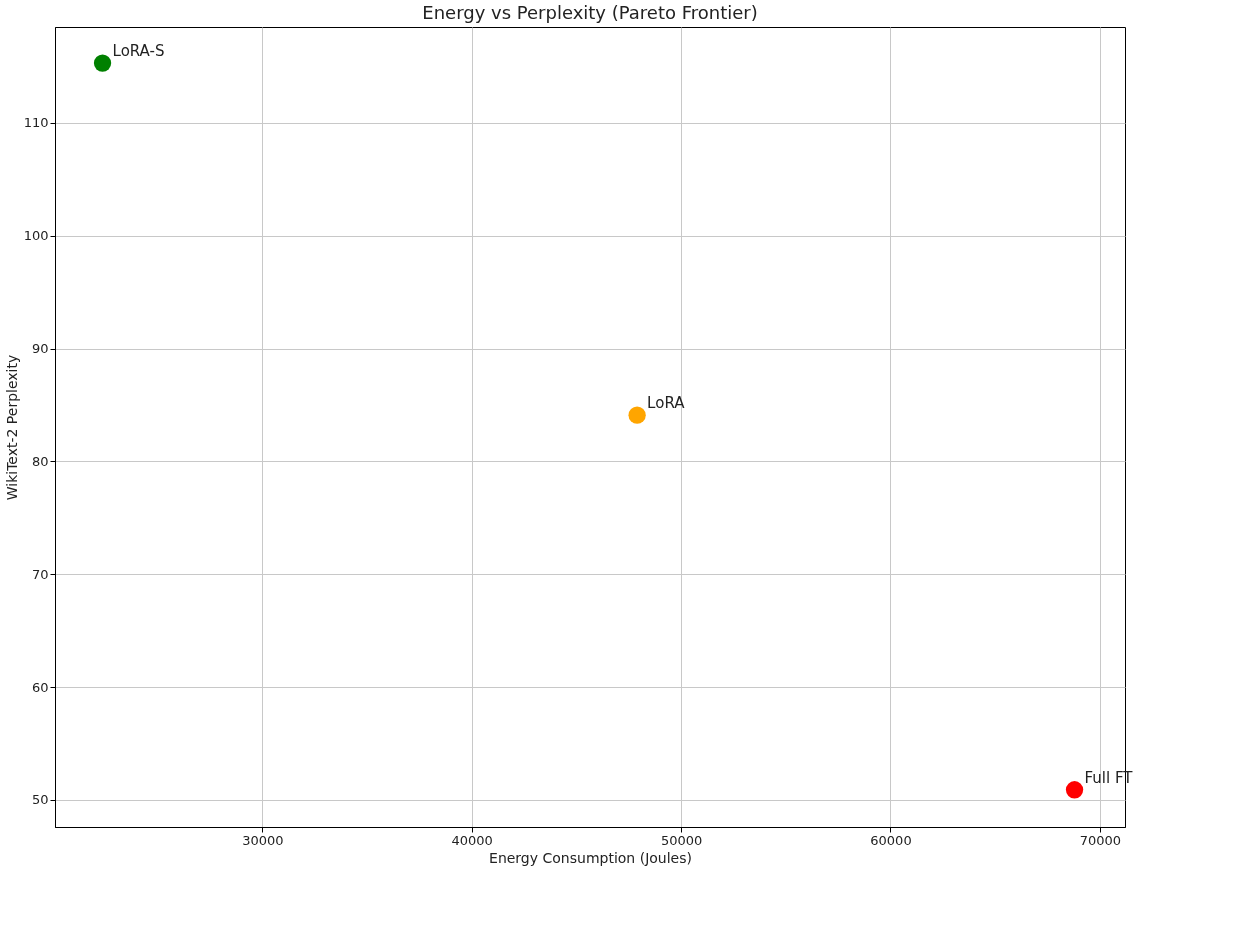 The image size is (1250, 947). Describe the element at coordinates (1100, 840) in the screenshot. I see `x-tick-label: 70000` at that location.